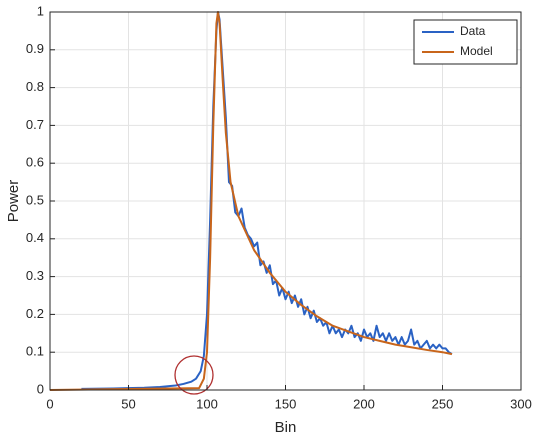 The height and width of the screenshot is (438, 550). What do you see at coordinates (49, 403) in the screenshot?
I see `x-tick-label: 0` at bounding box center [49, 403].